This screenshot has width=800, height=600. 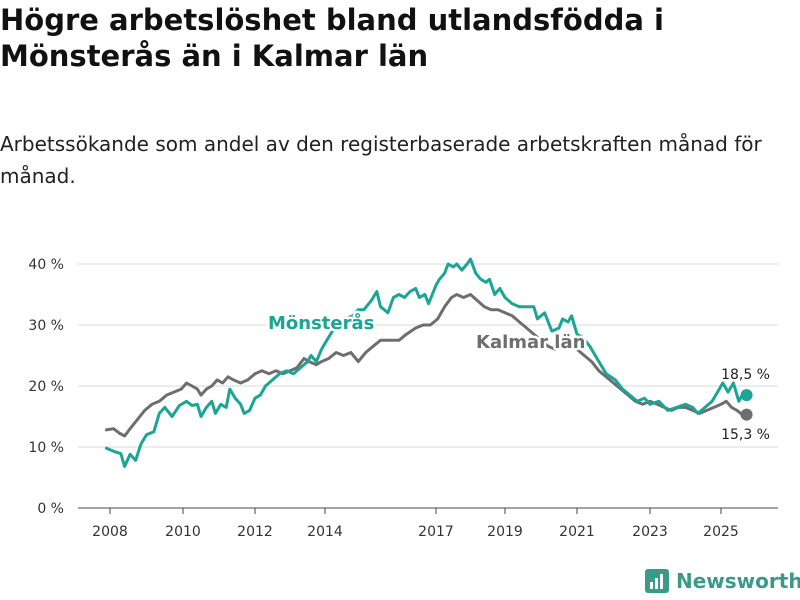 I want to click on x-tick-label: 2012, so click(x=255, y=532).